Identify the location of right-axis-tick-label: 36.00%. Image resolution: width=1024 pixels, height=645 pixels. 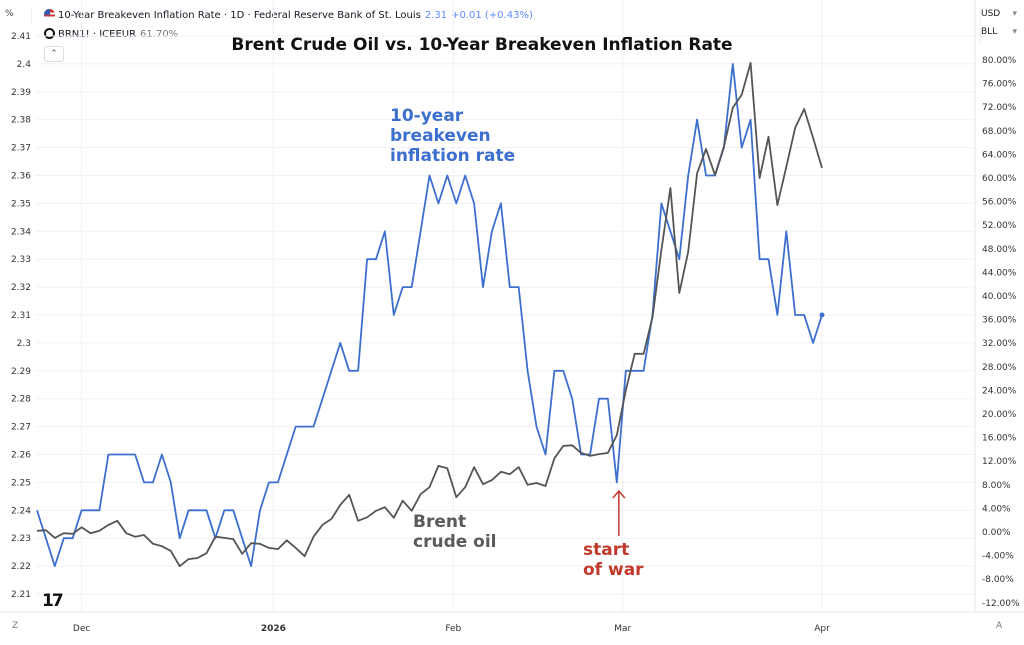
(999, 321).